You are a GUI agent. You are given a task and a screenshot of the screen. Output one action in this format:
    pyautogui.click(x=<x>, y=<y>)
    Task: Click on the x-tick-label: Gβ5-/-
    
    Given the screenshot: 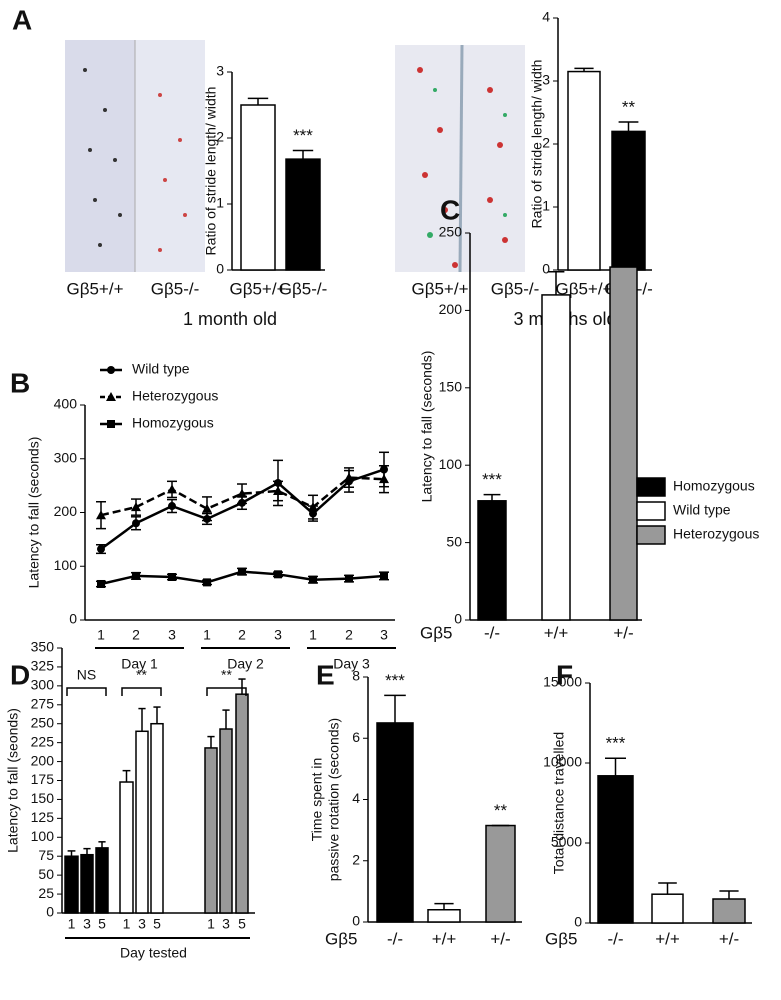 What is the action you would take?
    pyautogui.click(x=303, y=288)
    